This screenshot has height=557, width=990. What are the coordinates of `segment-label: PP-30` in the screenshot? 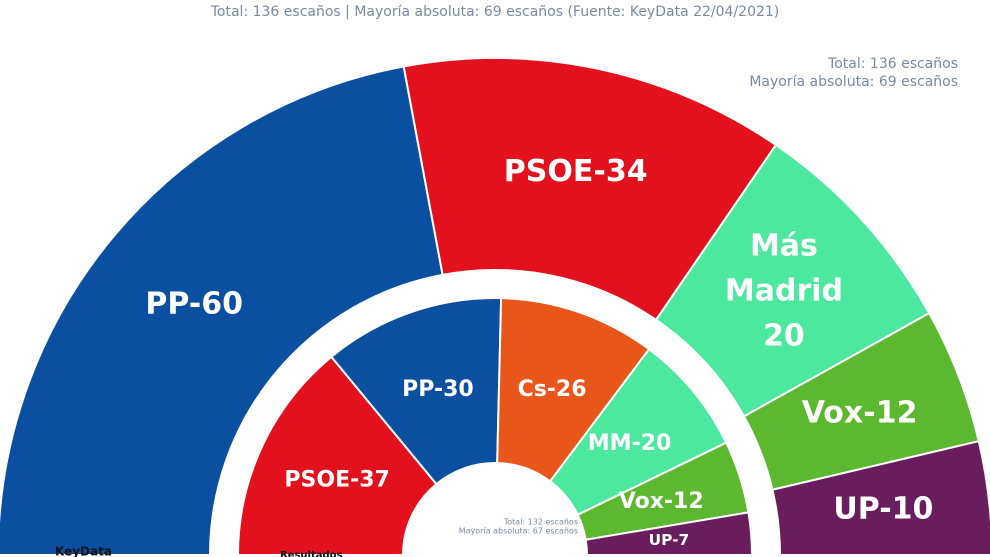 It's located at (438, 389).